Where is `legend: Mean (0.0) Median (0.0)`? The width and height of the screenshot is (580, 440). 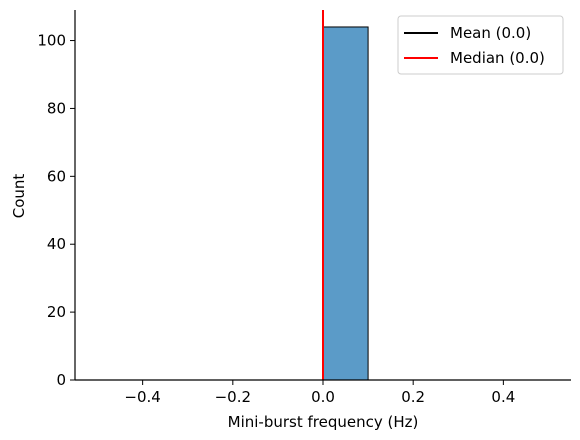
legend: Mean (0.0) Median (0.0) is located at coordinates (480, 45).